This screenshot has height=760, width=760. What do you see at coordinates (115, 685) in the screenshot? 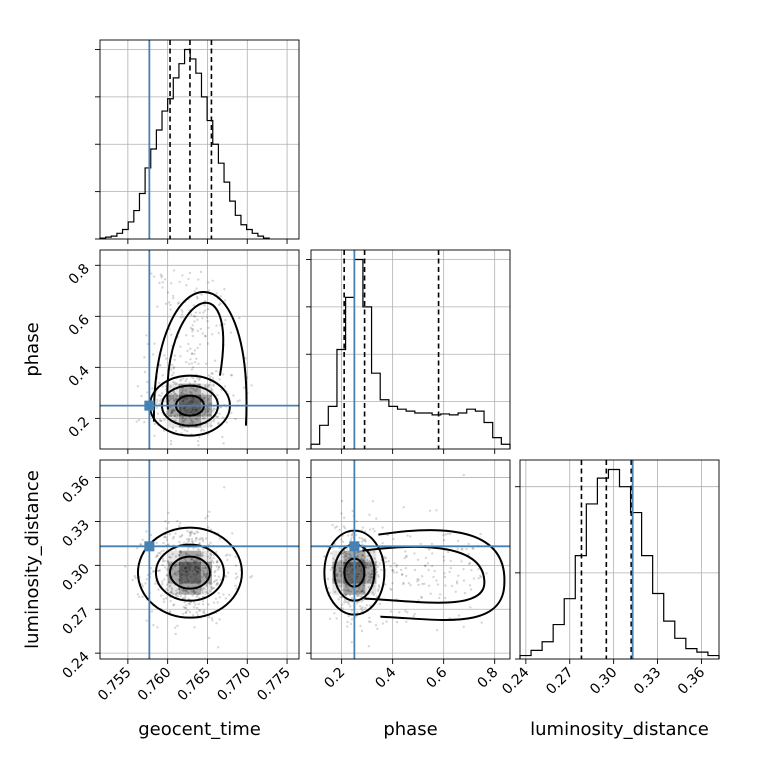
I see `x-tick-label: 0.755` at bounding box center [115, 685].